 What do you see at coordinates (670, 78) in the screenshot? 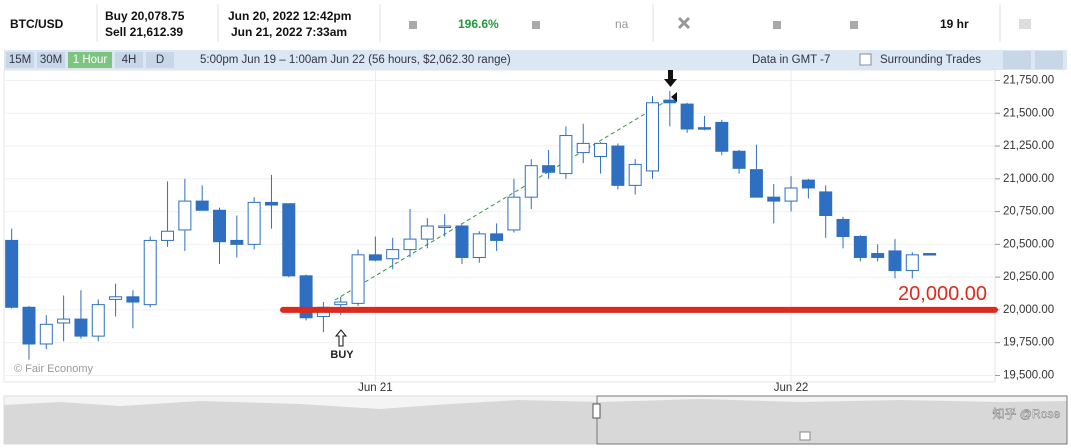
I see `sell-arrow` at bounding box center [670, 78].